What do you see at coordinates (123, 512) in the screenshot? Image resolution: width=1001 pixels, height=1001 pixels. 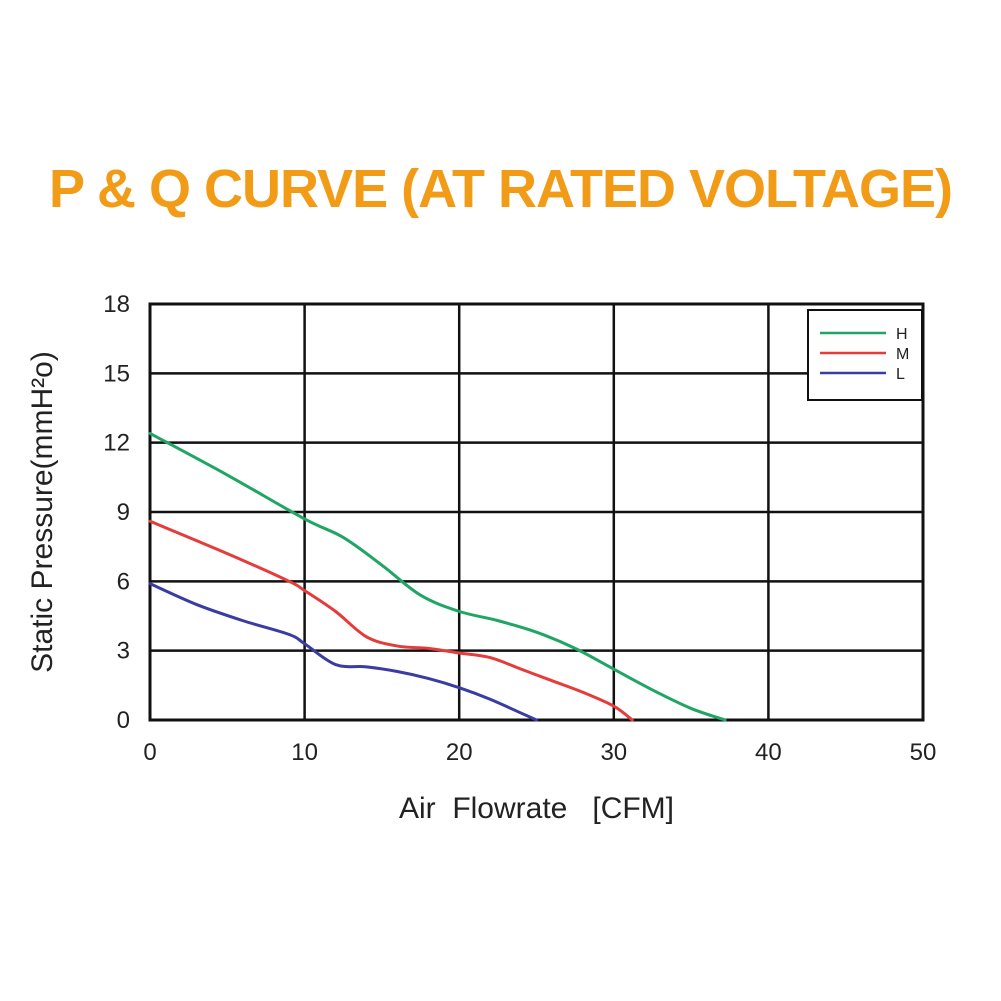 I see `y-tick-label: 9` at bounding box center [123, 512].